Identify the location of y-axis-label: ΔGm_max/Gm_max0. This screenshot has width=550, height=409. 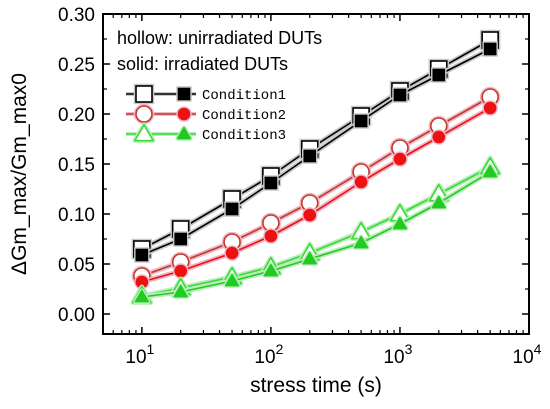
(19, 174).